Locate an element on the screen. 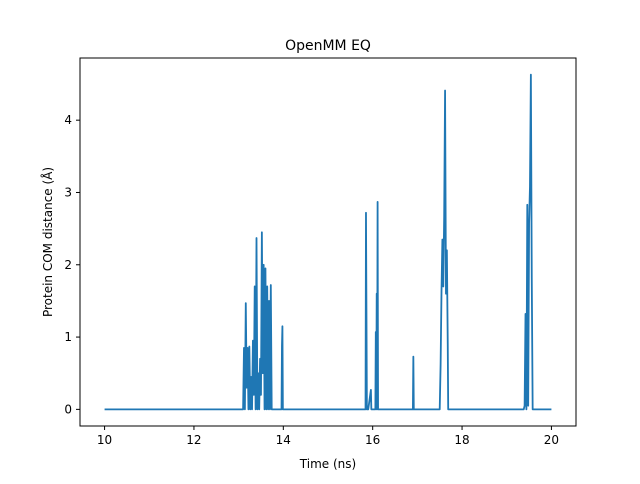  y-tick-label: 0 is located at coordinates (68, 409).